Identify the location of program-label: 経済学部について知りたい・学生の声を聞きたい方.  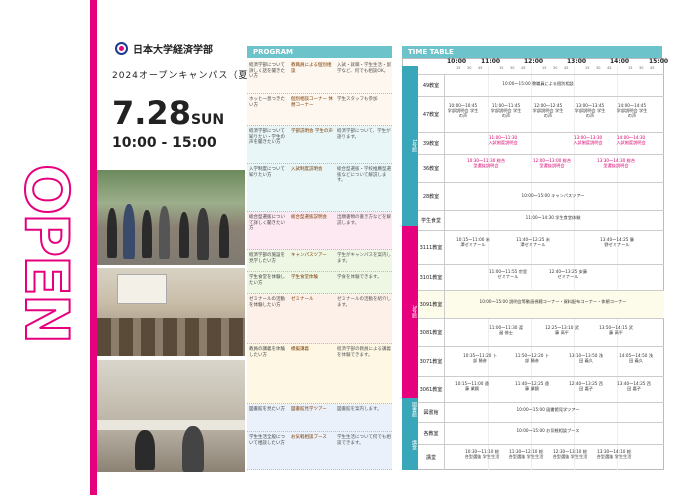
(267, 137).